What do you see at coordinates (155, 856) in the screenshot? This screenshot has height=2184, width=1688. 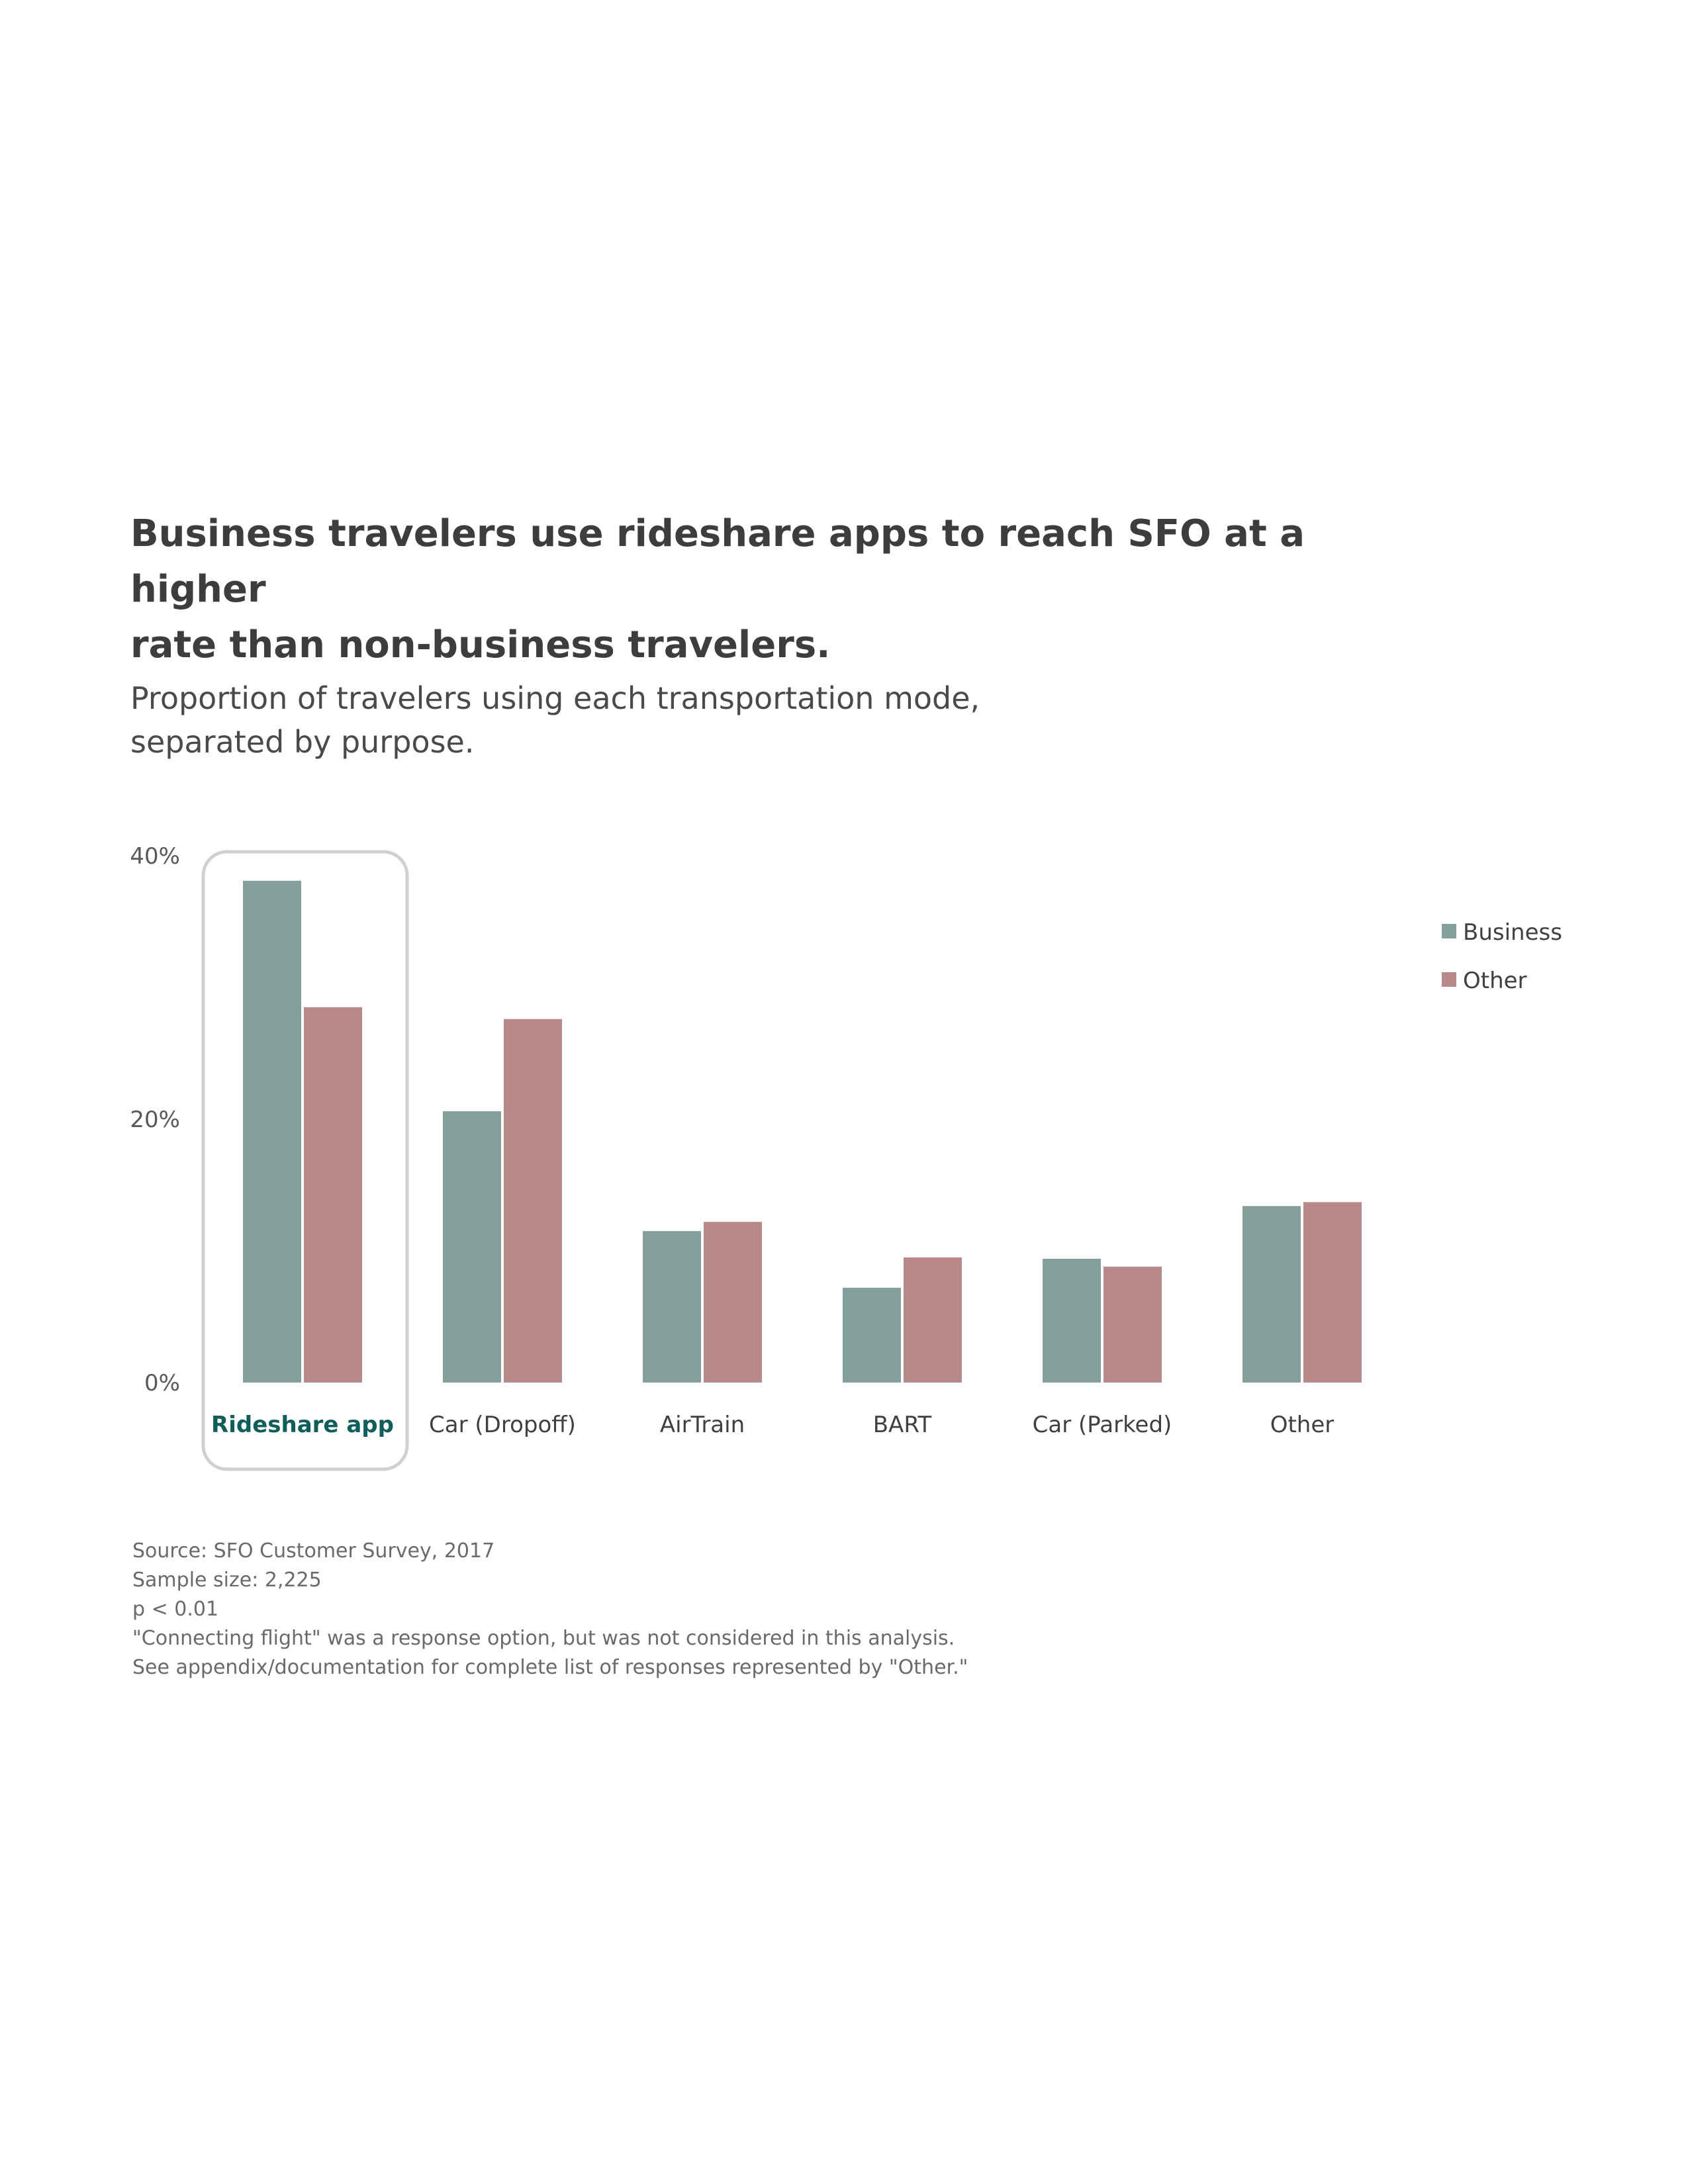 I see `y-tick-label: 40%` at bounding box center [155, 856].